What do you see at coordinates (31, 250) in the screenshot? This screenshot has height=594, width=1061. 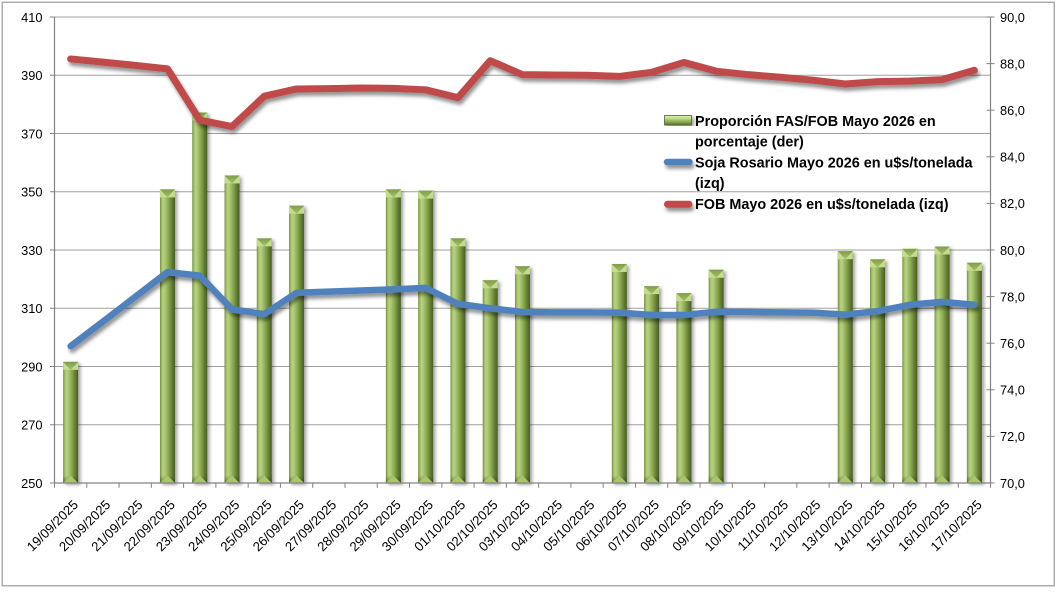 I see `svg-text: 330` at bounding box center [31, 250].